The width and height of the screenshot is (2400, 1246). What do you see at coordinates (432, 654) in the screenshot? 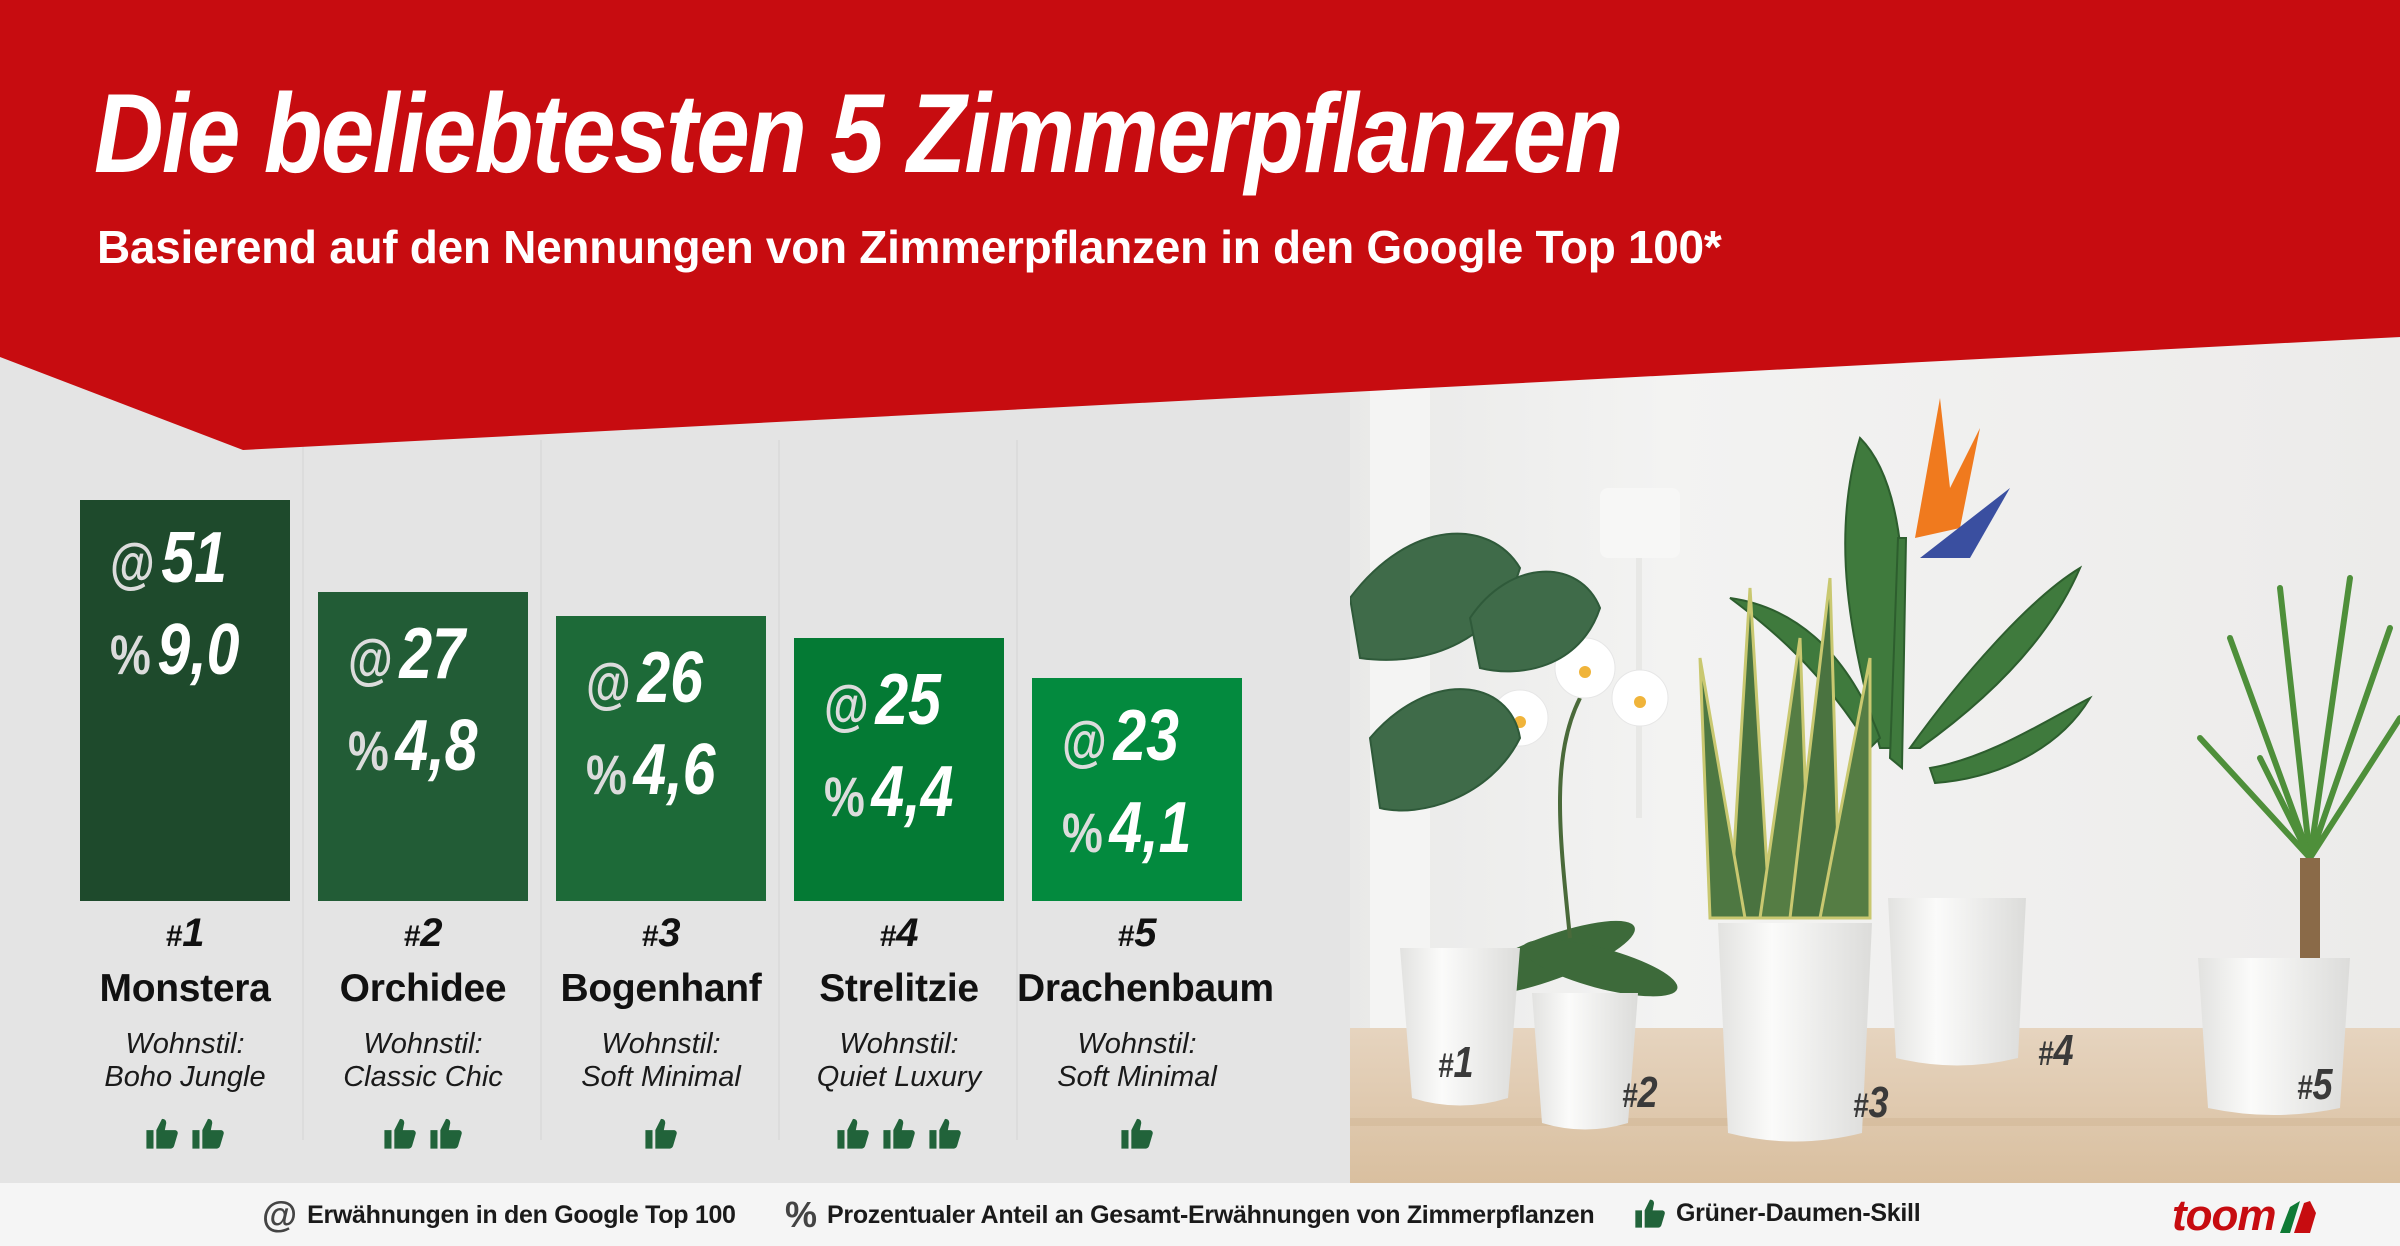
I see `mentions-value: 27` at bounding box center [432, 654].